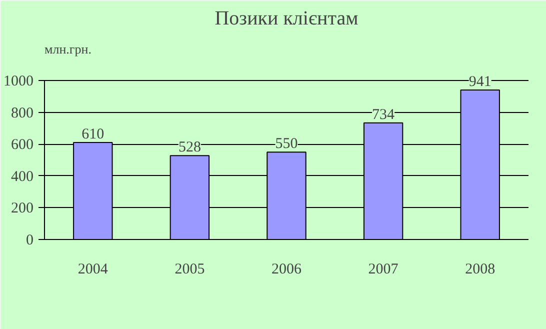 The width and height of the screenshot is (546, 329). Describe the element at coordinates (93, 270) in the screenshot. I see `x-tick-label: 2004` at that location.